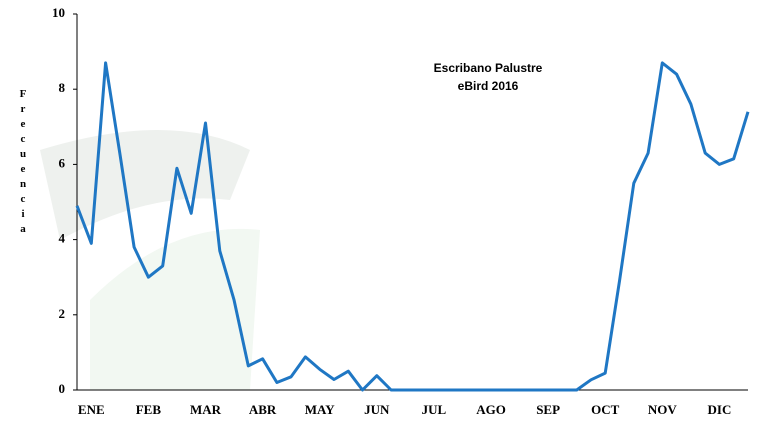 Image resolution: width=757 pixels, height=421 pixels. What do you see at coordinates (605, 409) in the screenshot?
I see `x-tick-label: OCT` at bounding box center [605, 409].